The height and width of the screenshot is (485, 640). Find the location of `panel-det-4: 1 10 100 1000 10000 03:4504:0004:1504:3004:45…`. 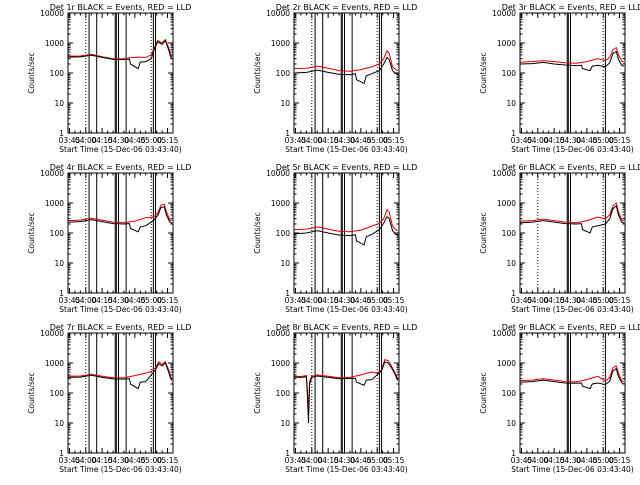

panel-det-4: 1 10 100 1000 10000 03:4504:0004:1504:3004:45… is located at coordinates (109, 238).